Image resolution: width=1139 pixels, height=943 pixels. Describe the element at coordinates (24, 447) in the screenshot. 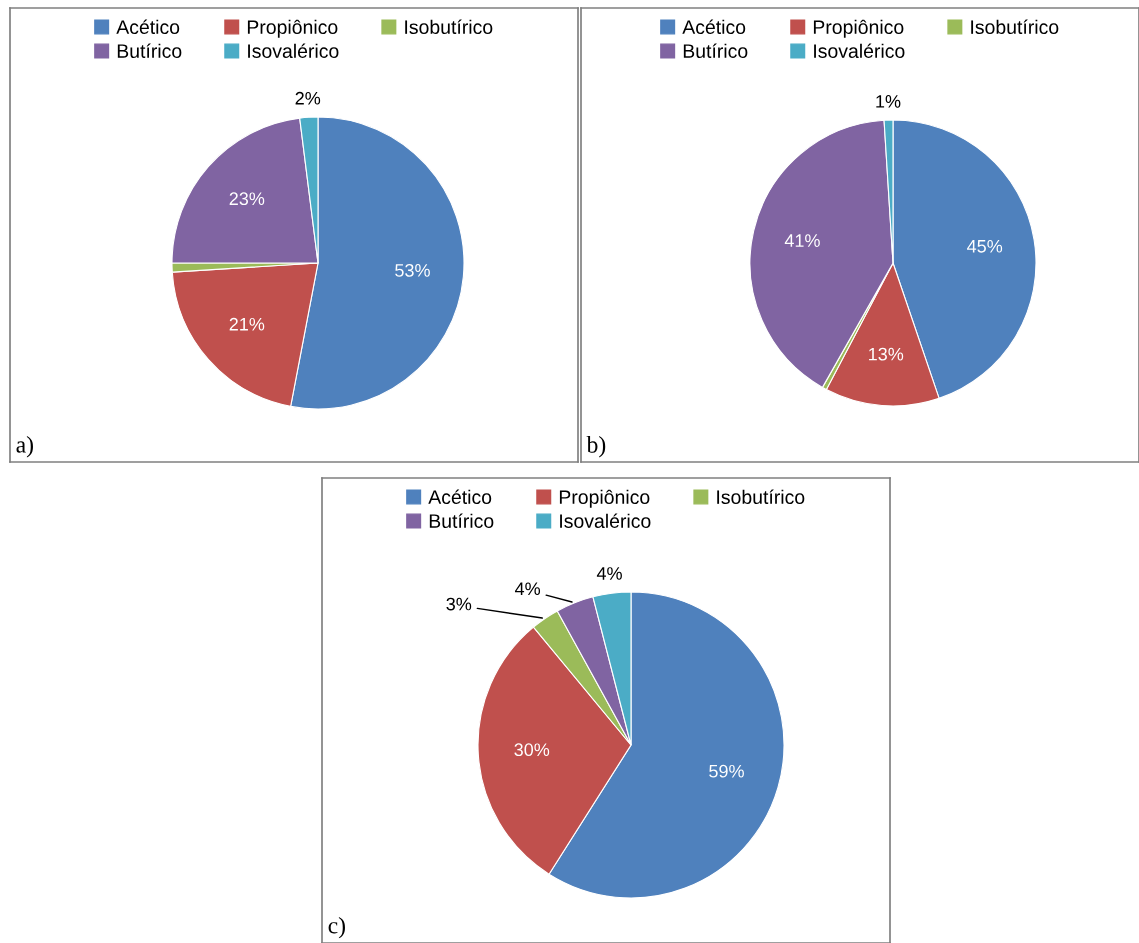

I see `text: a)` at that location.